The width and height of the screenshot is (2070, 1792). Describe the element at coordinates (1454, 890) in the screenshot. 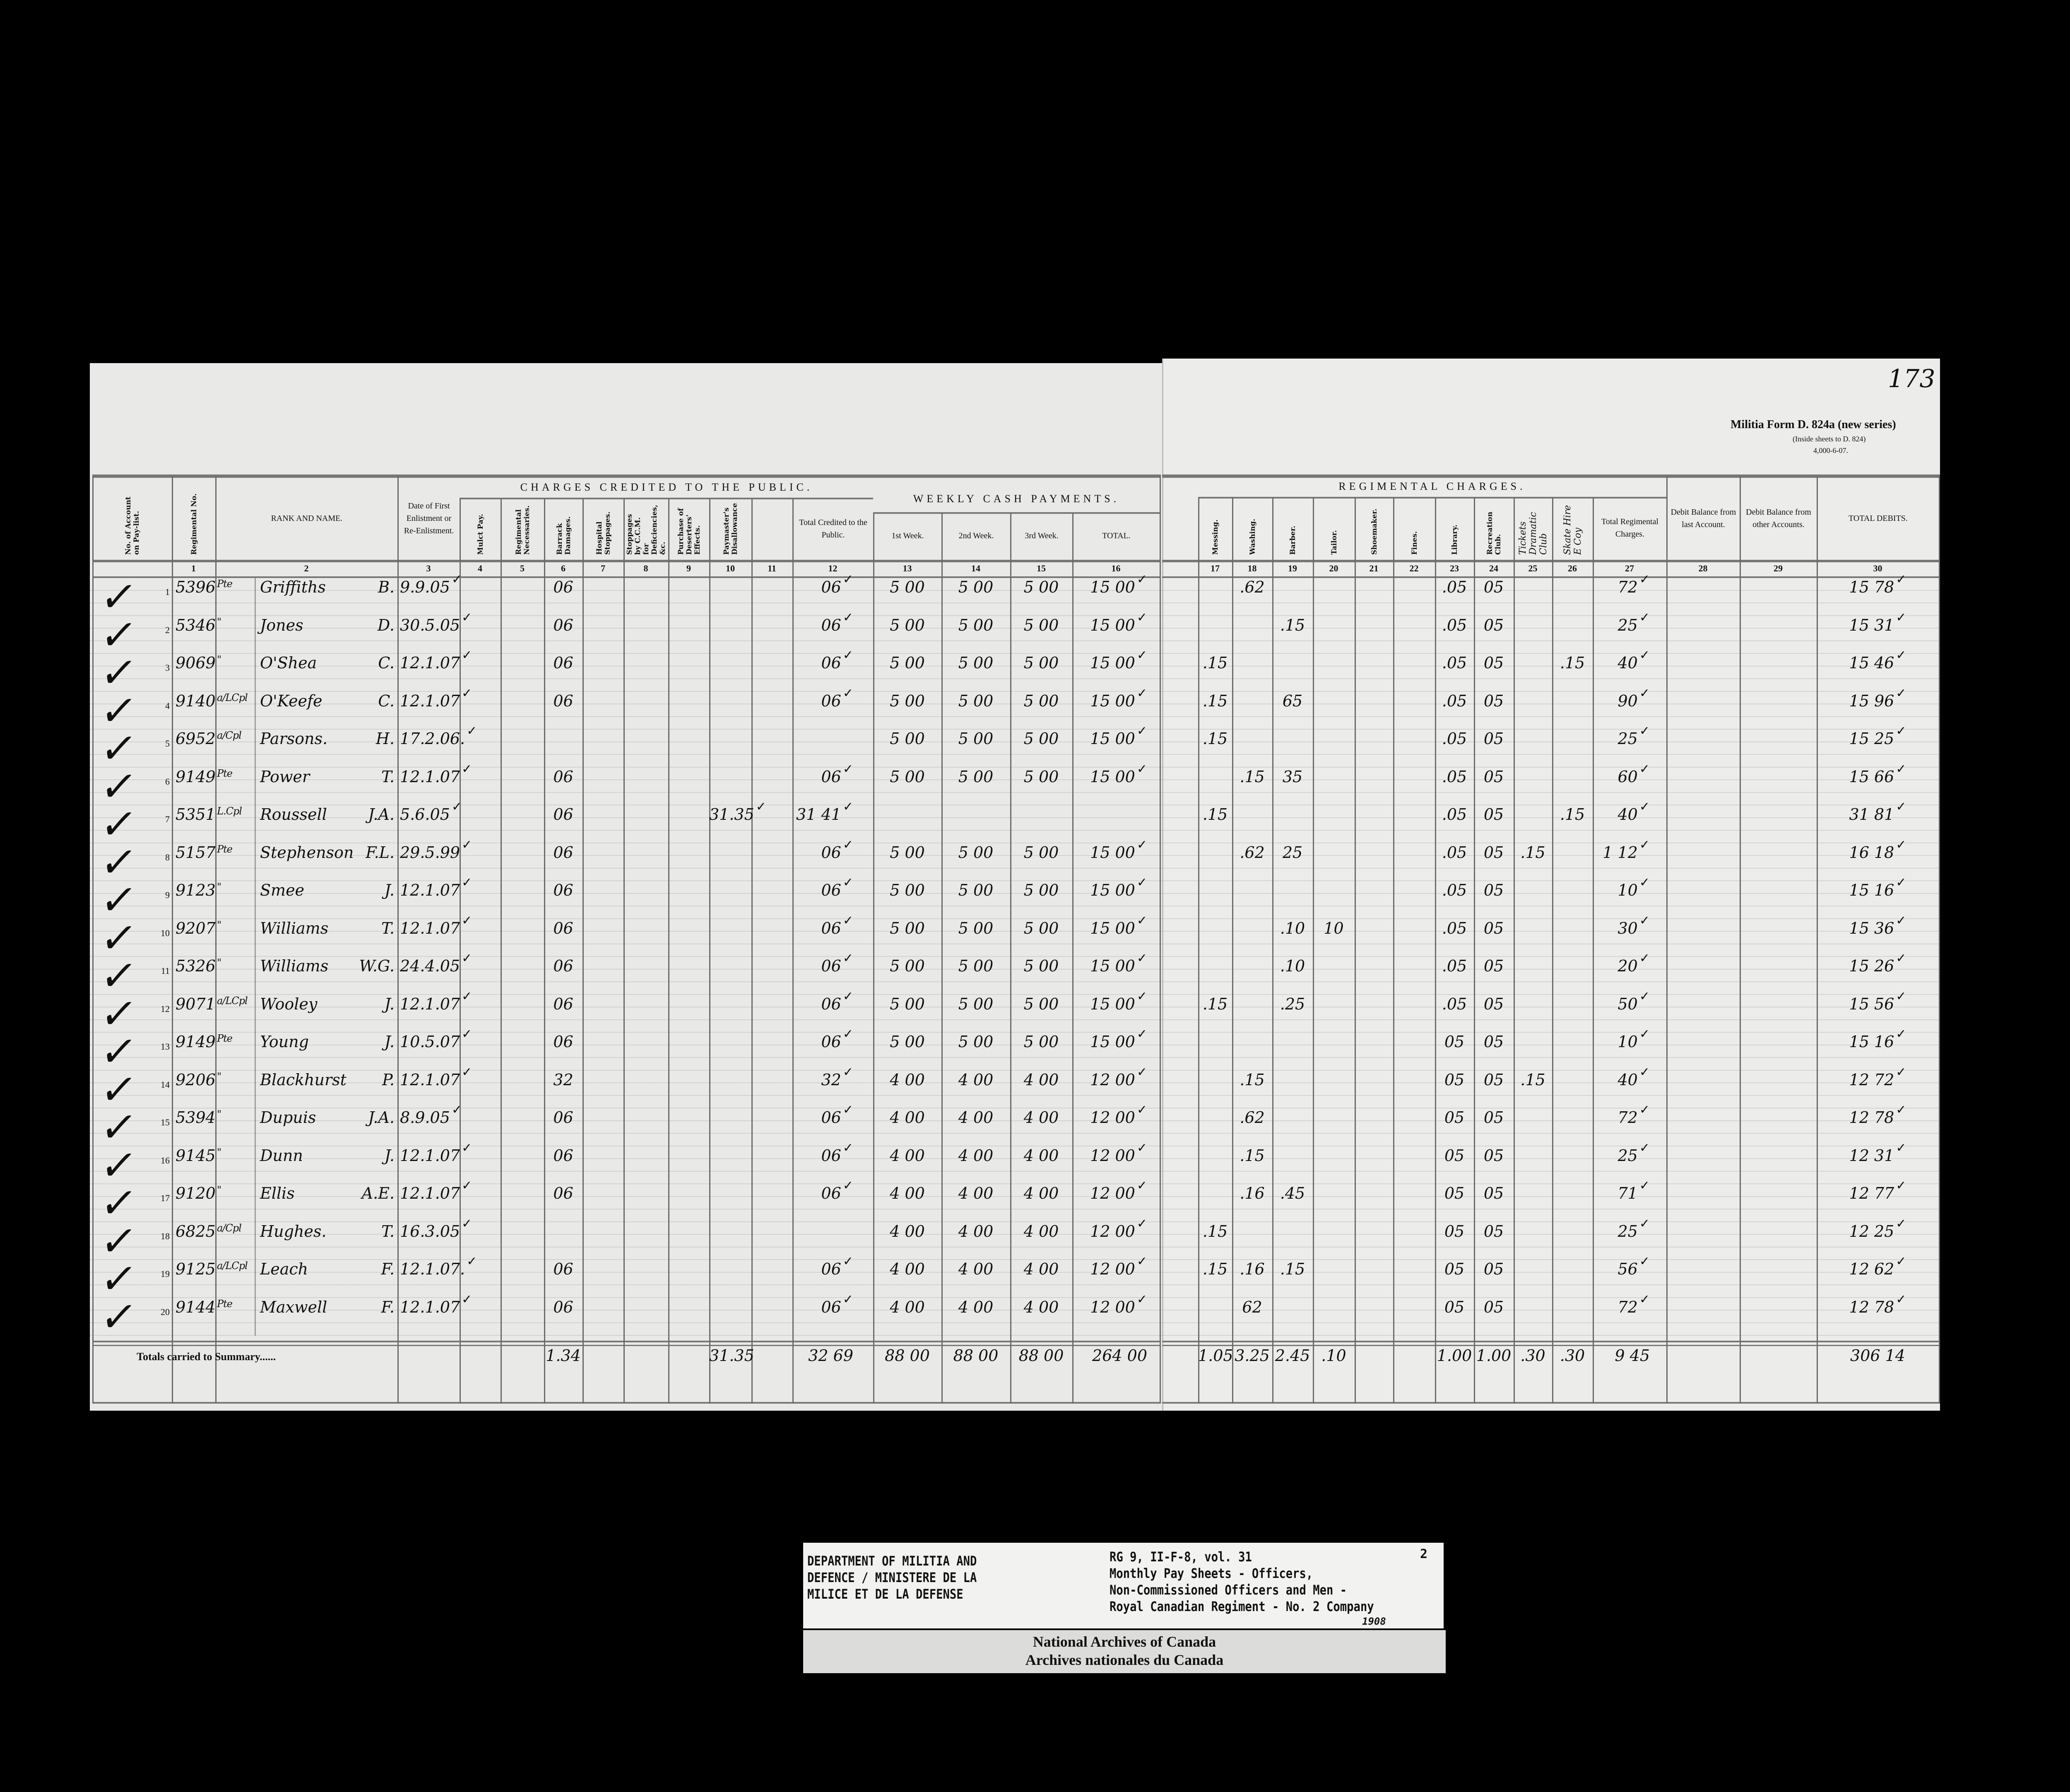

I see `row-9-c23: .05` at that location.